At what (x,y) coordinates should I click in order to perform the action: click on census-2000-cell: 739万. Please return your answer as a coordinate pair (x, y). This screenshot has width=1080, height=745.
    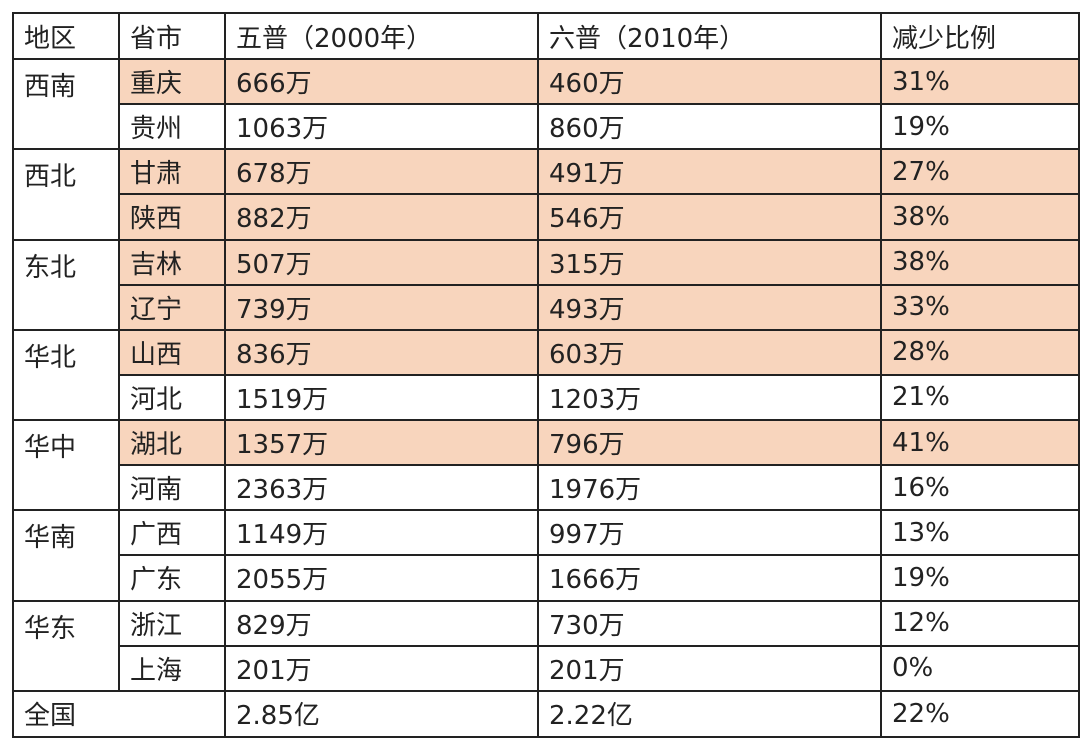
    Looking at the image, I should click on (381, 307).